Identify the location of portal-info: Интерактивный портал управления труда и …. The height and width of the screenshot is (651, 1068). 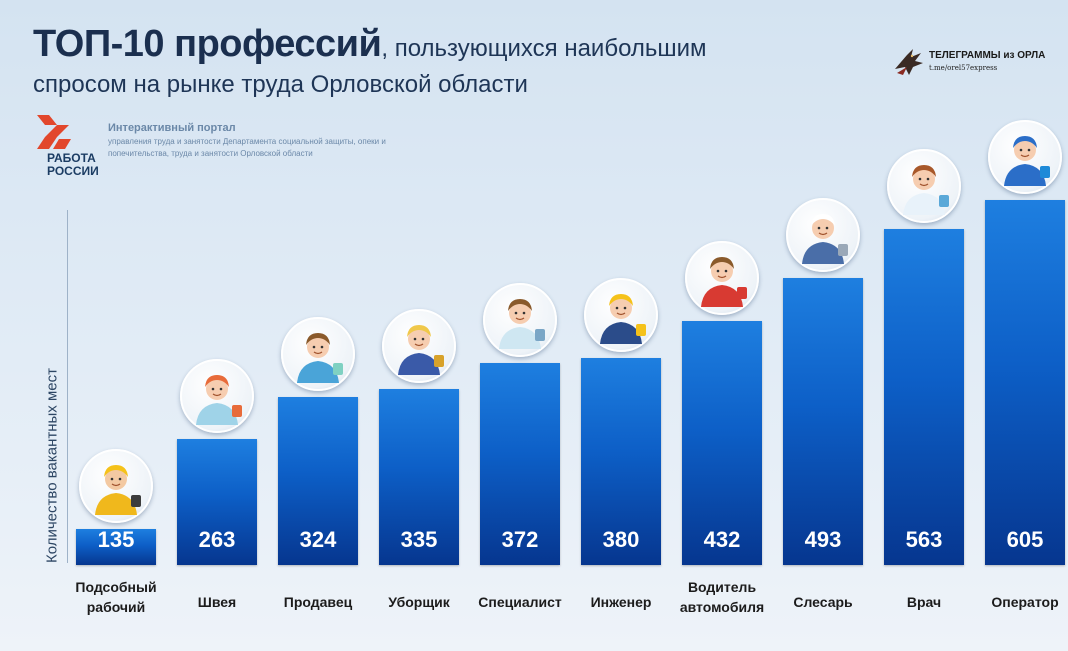
(258, 141).